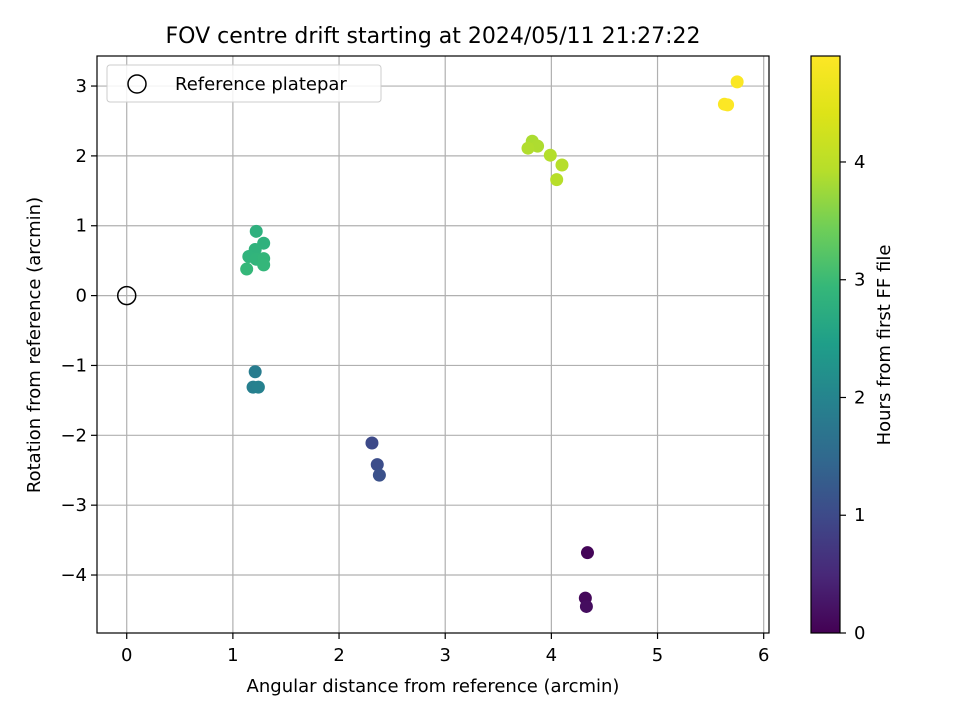  What do you see at coordinates (657, 655) in the screenshot?
I see `x-tick-label: 5` at bounding box center [657, 655].